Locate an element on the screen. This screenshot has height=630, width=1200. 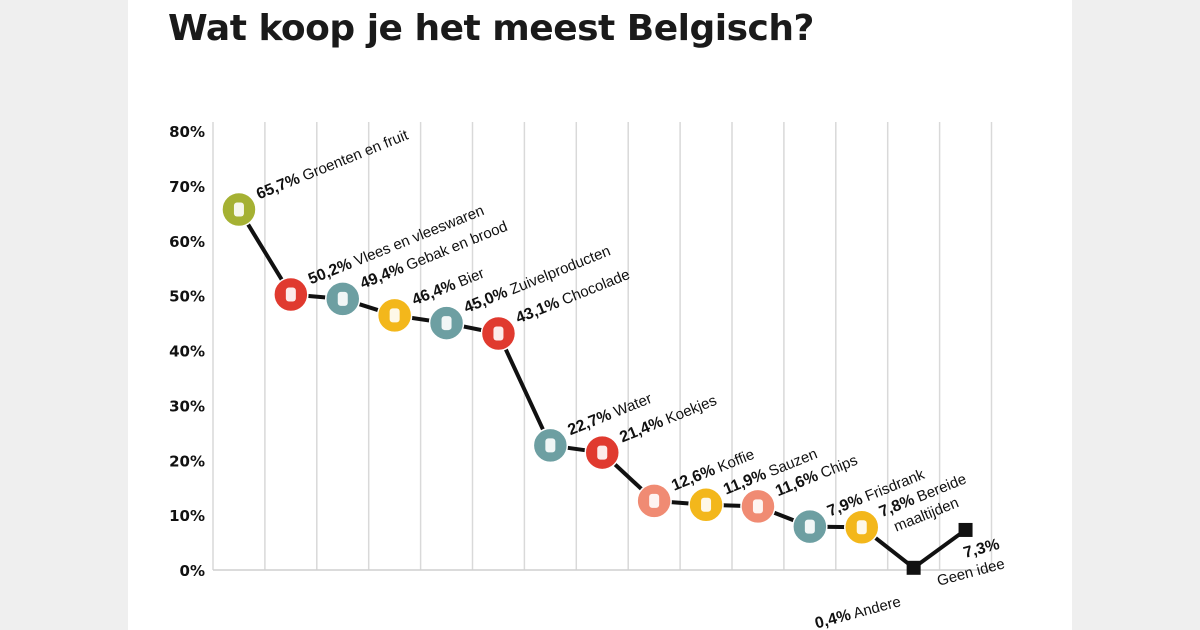
chocolate-icon is located at coordinates (498, 333).